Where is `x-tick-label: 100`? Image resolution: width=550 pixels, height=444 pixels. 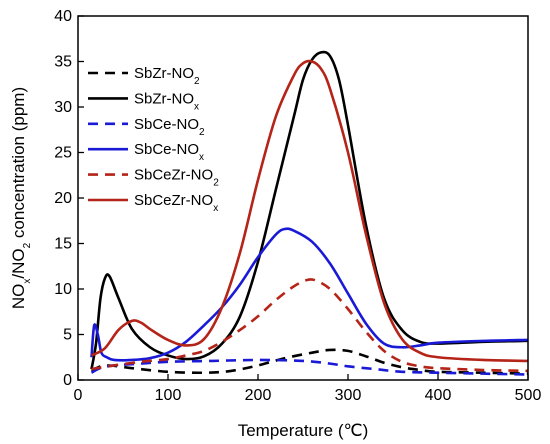 x-tick-label: 100 is located at coordinates (168, 395).